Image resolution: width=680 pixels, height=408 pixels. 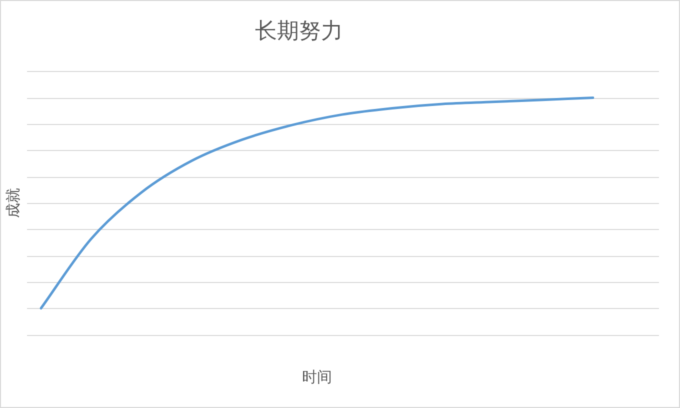 I want to click on chart-title: 长期努力, so click(x=299, y=31).